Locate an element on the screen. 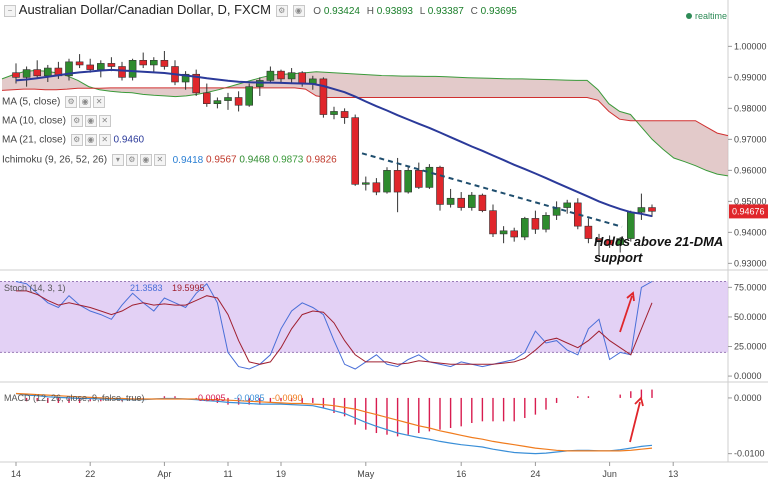  price-tick-label: 0.94000 is located at coordinates (750, 232).